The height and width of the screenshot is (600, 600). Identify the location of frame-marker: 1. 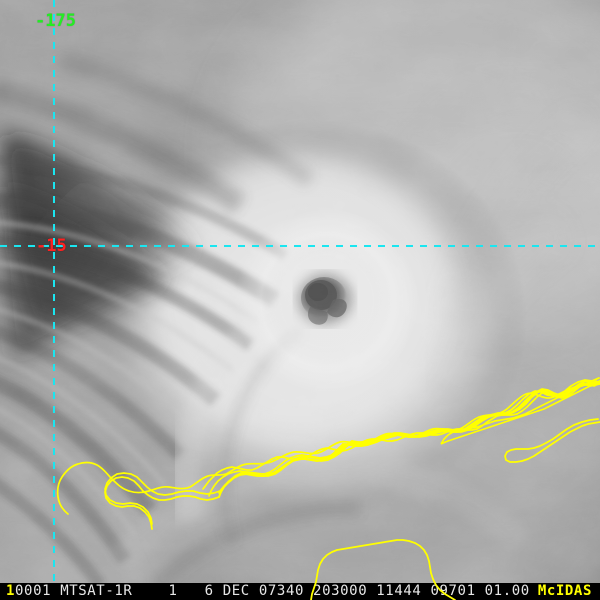
(11, 591).